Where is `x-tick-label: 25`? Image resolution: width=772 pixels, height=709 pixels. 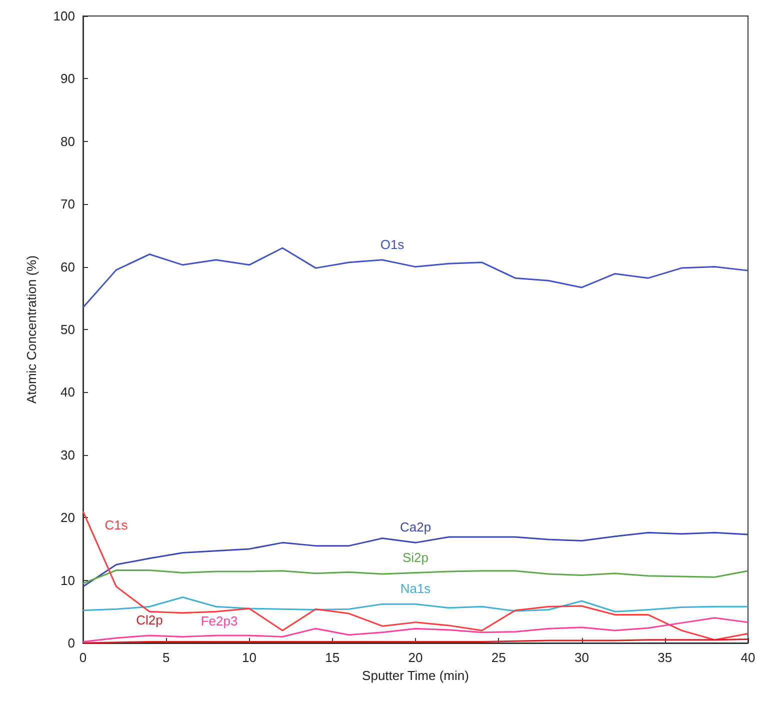
x-tick-label: 25 is located at coordinates (498, 657).